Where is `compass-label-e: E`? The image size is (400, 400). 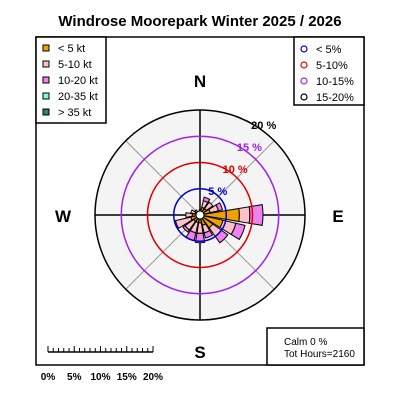
compass-label-e: E is located at coordinates (337, 216).